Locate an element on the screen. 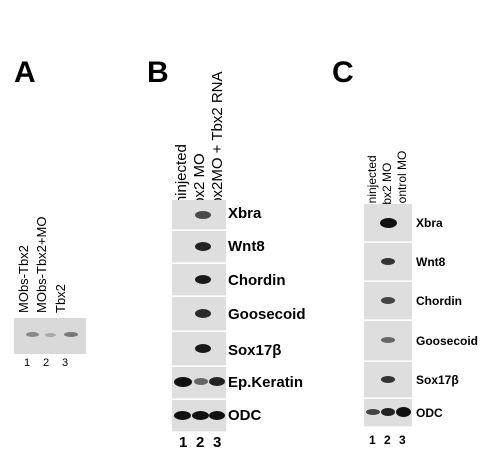 The height and width of the screenshot is (460, 500). panel-b-strip-goosecoid is located at coordinates (199, 314).